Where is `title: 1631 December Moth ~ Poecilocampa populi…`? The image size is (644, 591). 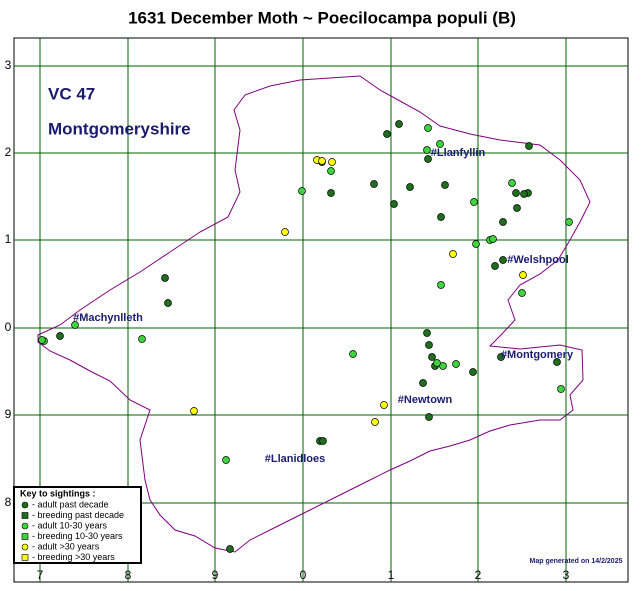 title: 1631 December Moth ~ Poecilocampa populi… is located at coordinates (322, 17).